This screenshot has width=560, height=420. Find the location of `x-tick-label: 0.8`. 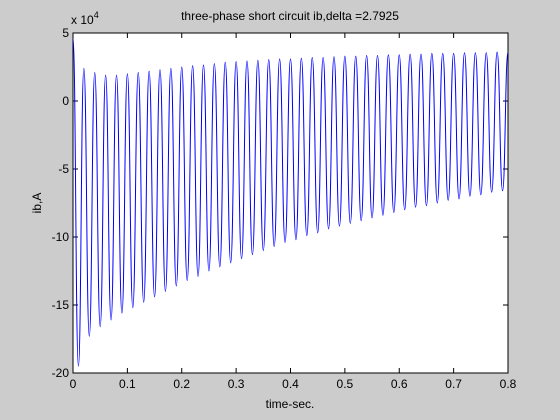

x-tick-label: 0.8 is located at coordinates (508, 384).